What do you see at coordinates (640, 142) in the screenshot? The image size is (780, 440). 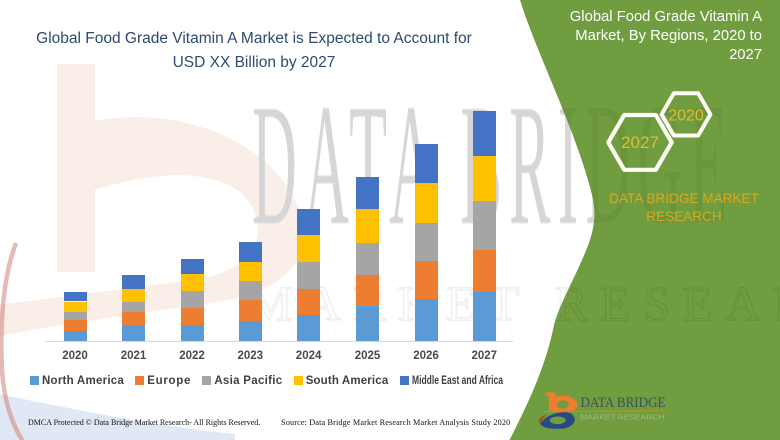 I see `svg-text: 2027` at bounding box center [640, 142].